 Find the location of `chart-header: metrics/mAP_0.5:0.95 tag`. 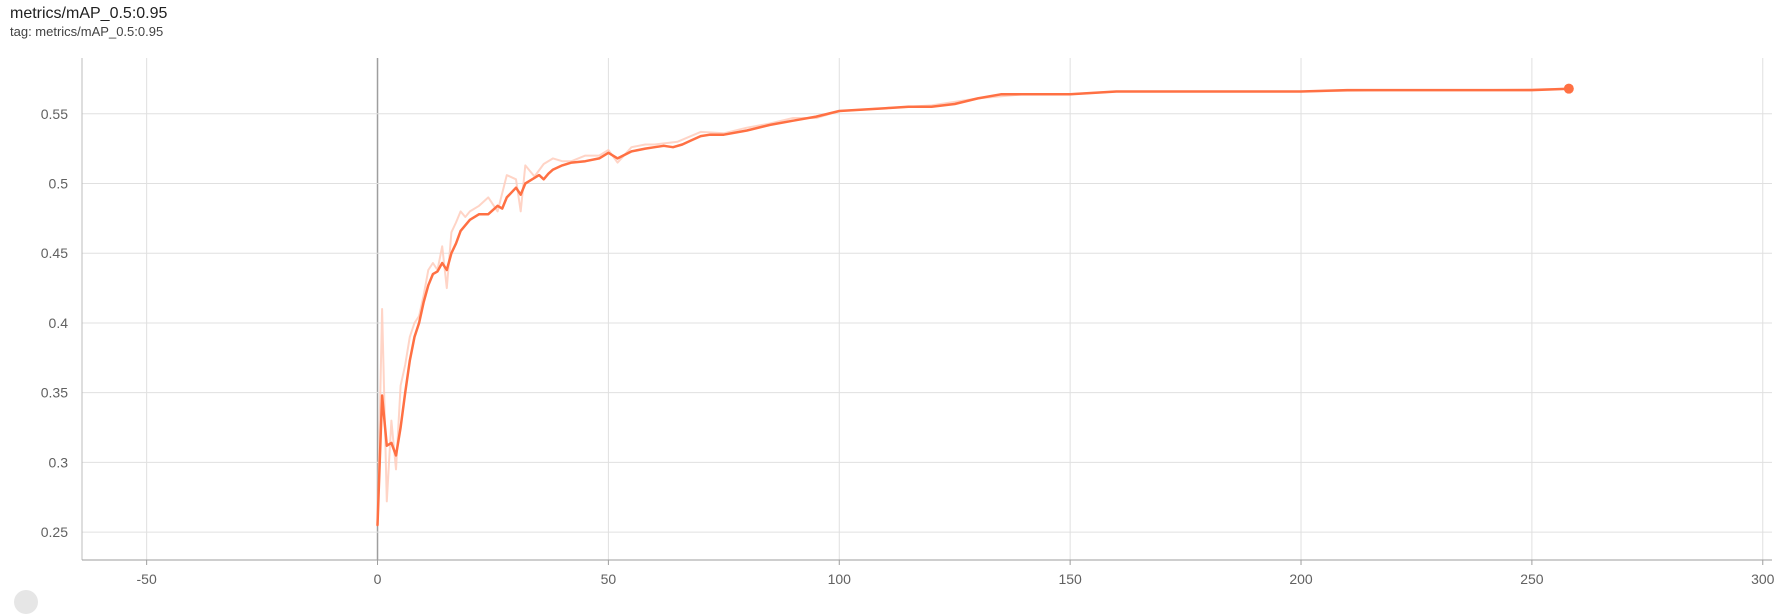

chart-header: metrics/mAP_0.5:0.95 tag is located at coordinates (88, 22).